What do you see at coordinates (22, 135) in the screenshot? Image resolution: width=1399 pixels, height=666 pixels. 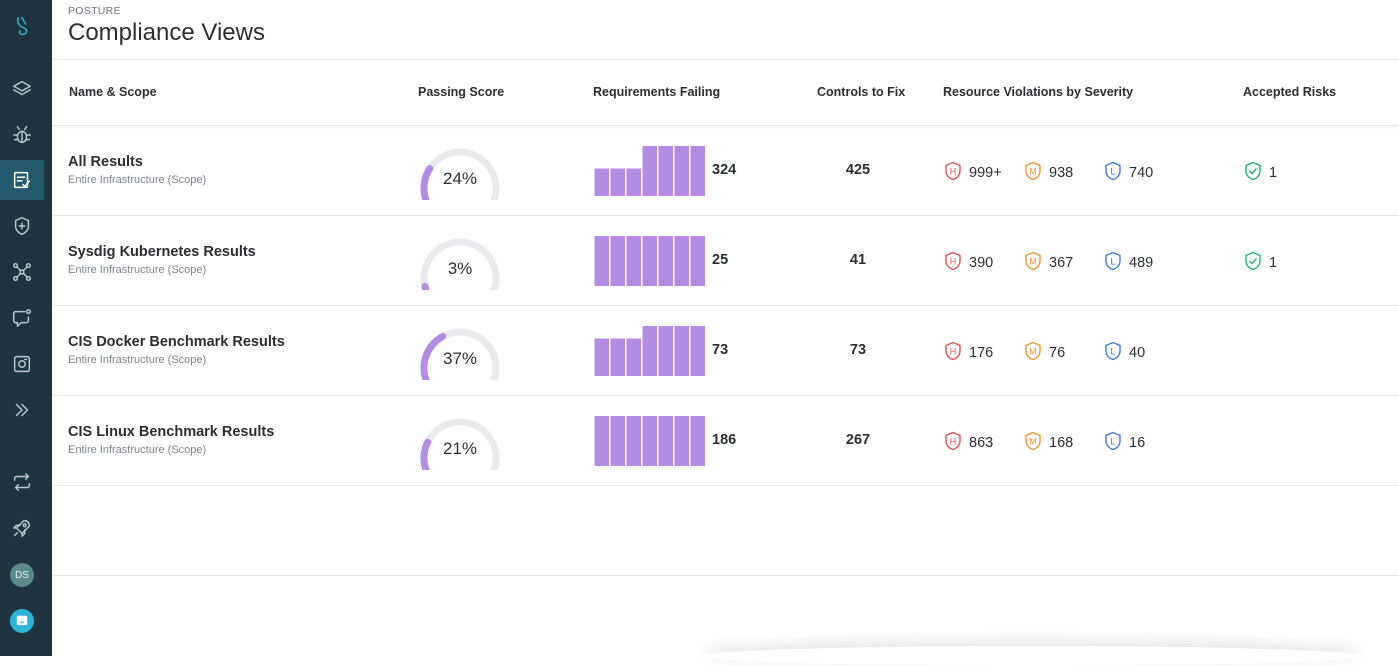 I see `bug-icon` at bounding box center [22, 135].